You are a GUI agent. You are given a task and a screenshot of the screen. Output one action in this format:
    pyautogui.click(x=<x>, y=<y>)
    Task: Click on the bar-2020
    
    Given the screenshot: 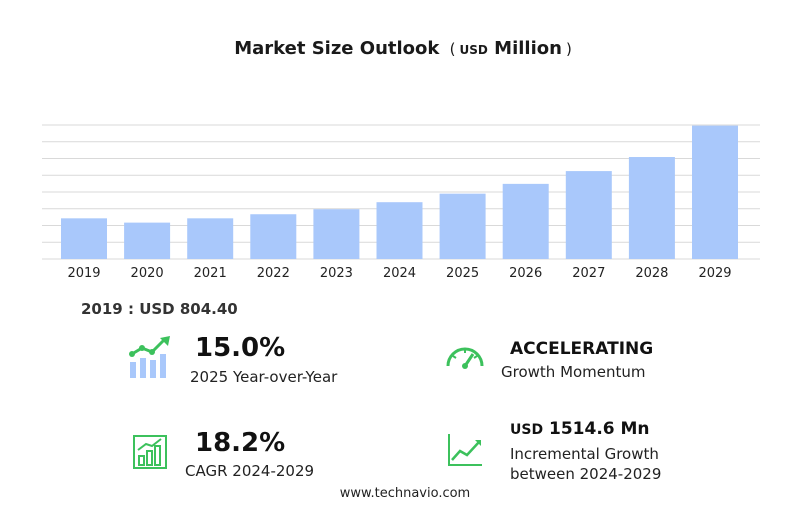 What is the action you would take?
    pyautogui.click(x=147, y=240)
    